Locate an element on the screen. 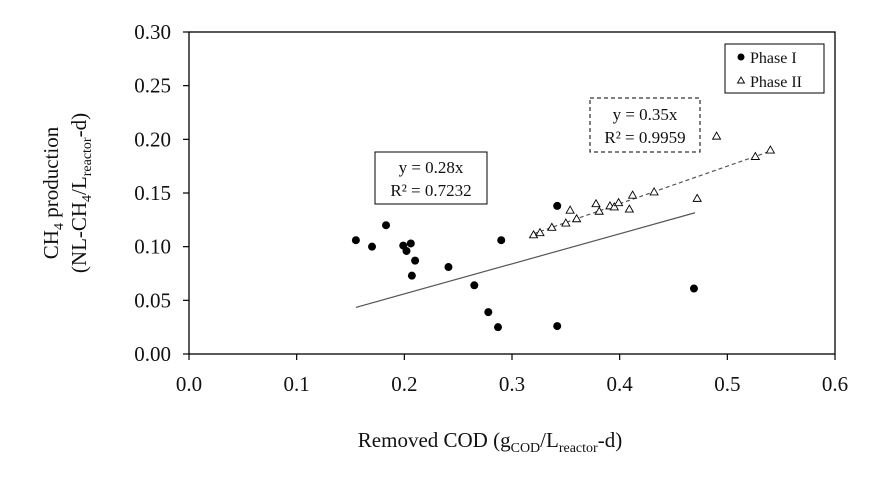  y-axis: 0.00 0.05 0.10 0.15 0.20 0.25 0.30 is located at coordinates (161, 193).